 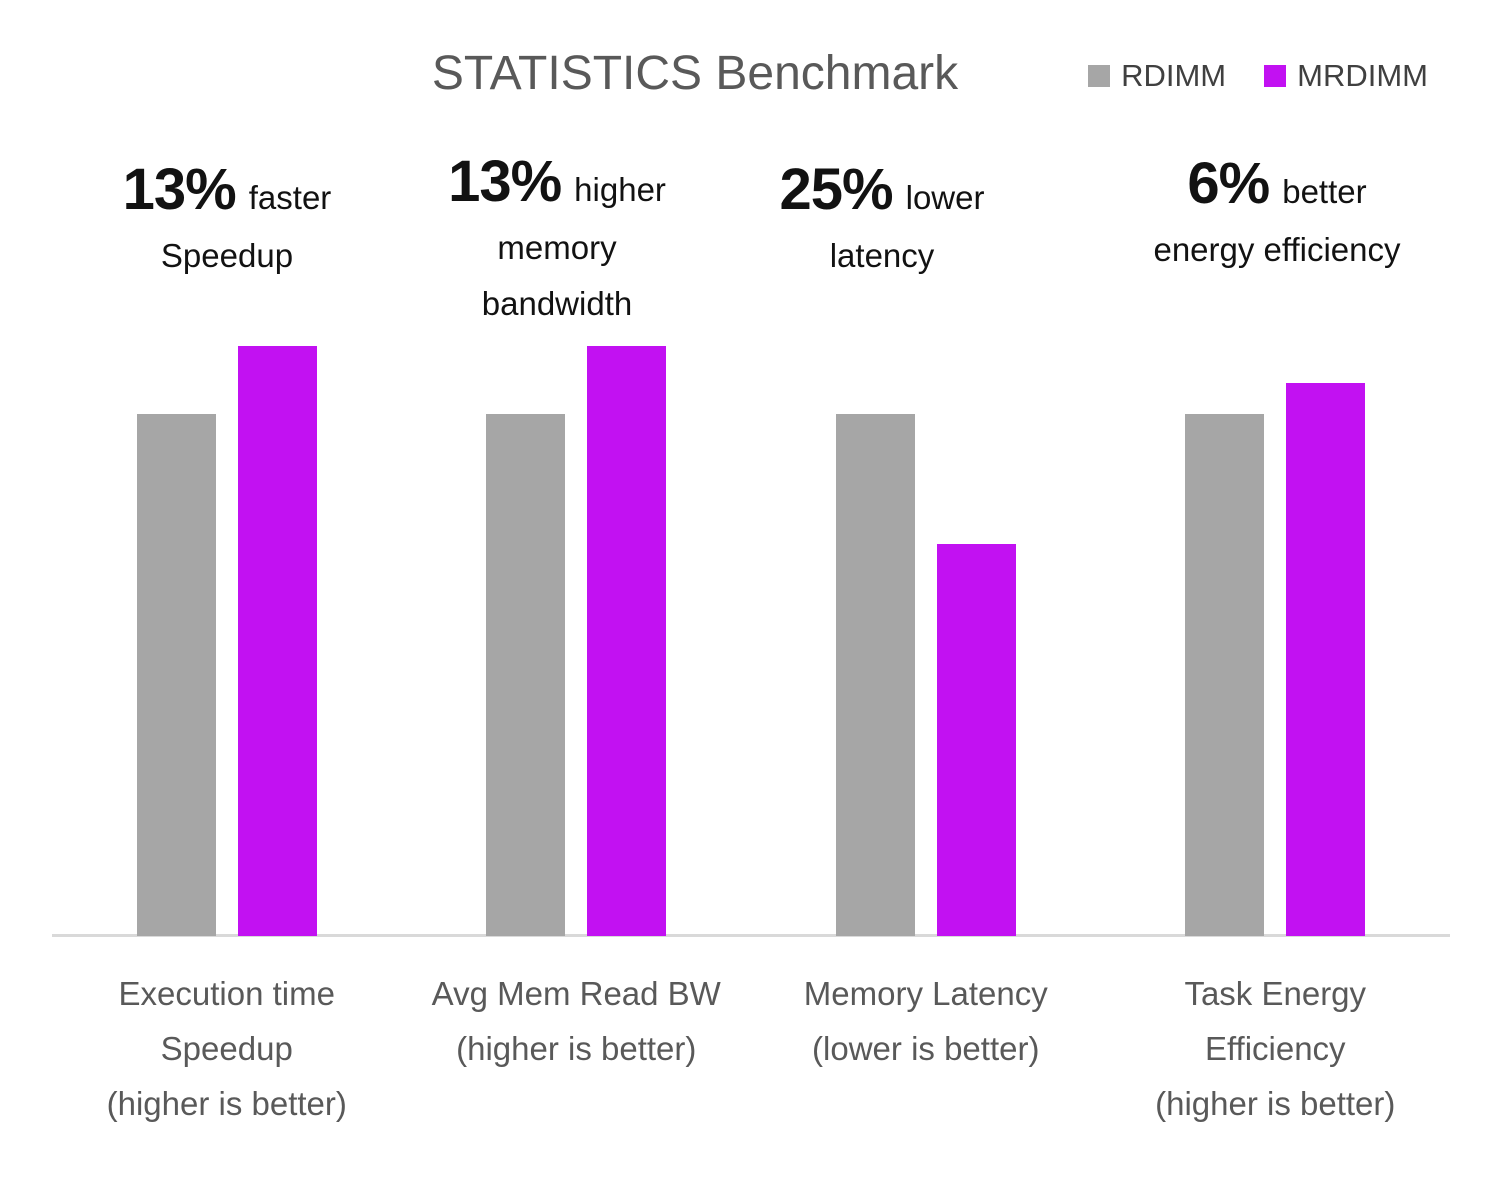 What do you see at coordinates (945, 197) in the screenshot?
I see `annotation-qualifier-2: lower` at bounding box center [945, 197].